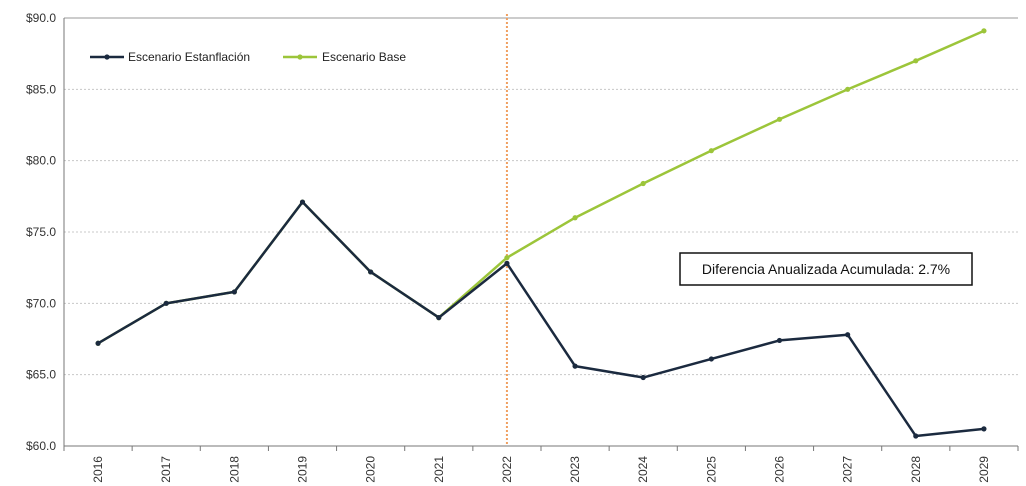 The width and height of the screenshot is (1026, 486). I want to click on y-tick-label: $65.0, so click(41, 375).